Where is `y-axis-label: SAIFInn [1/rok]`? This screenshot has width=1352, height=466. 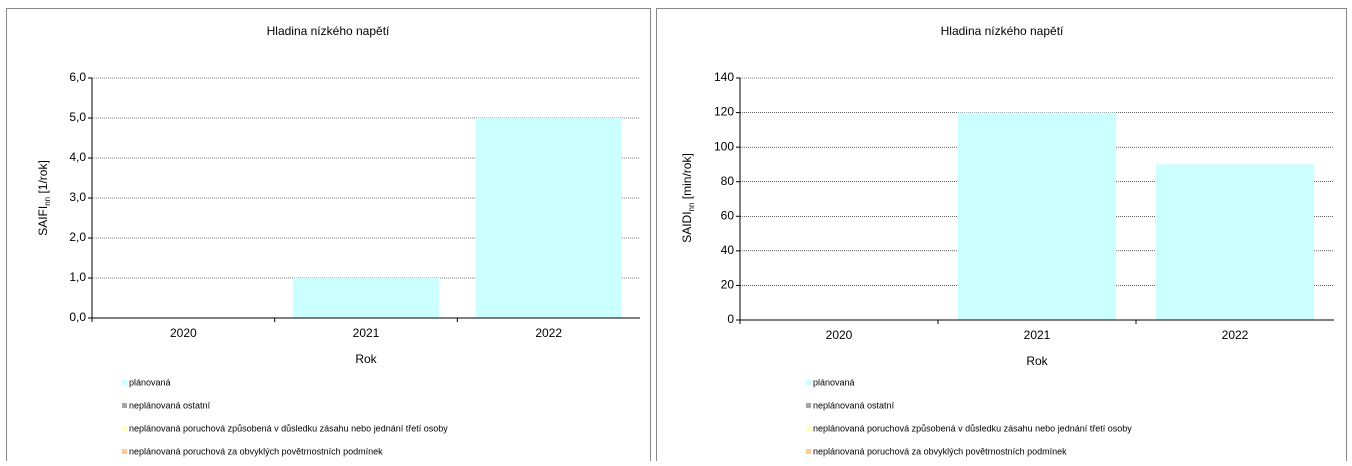
y-axis-label: SAIFInn [1/rok] is located at coordinates (44, 198).